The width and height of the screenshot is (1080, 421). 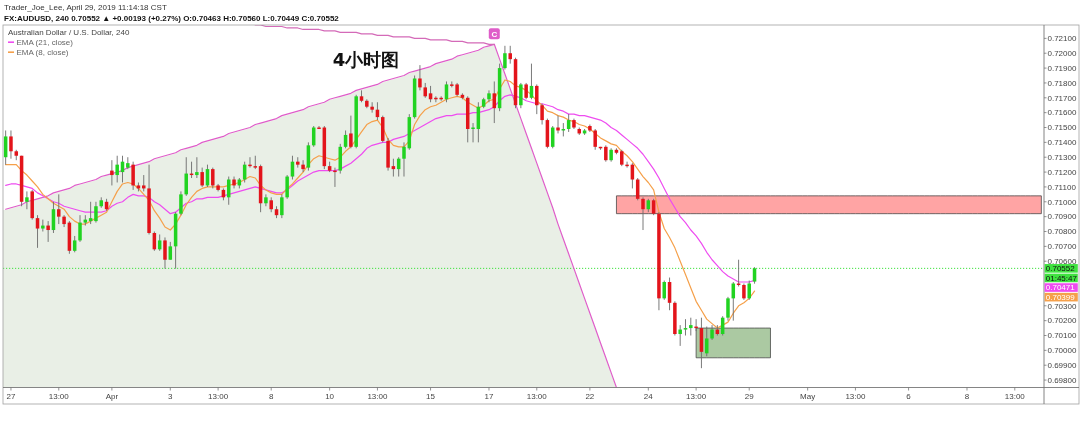 What do you see at coordinates (1062, 366) in the screenshot?
I see `y-tick-label: 0.69900` at bounding box center [1062, 366].